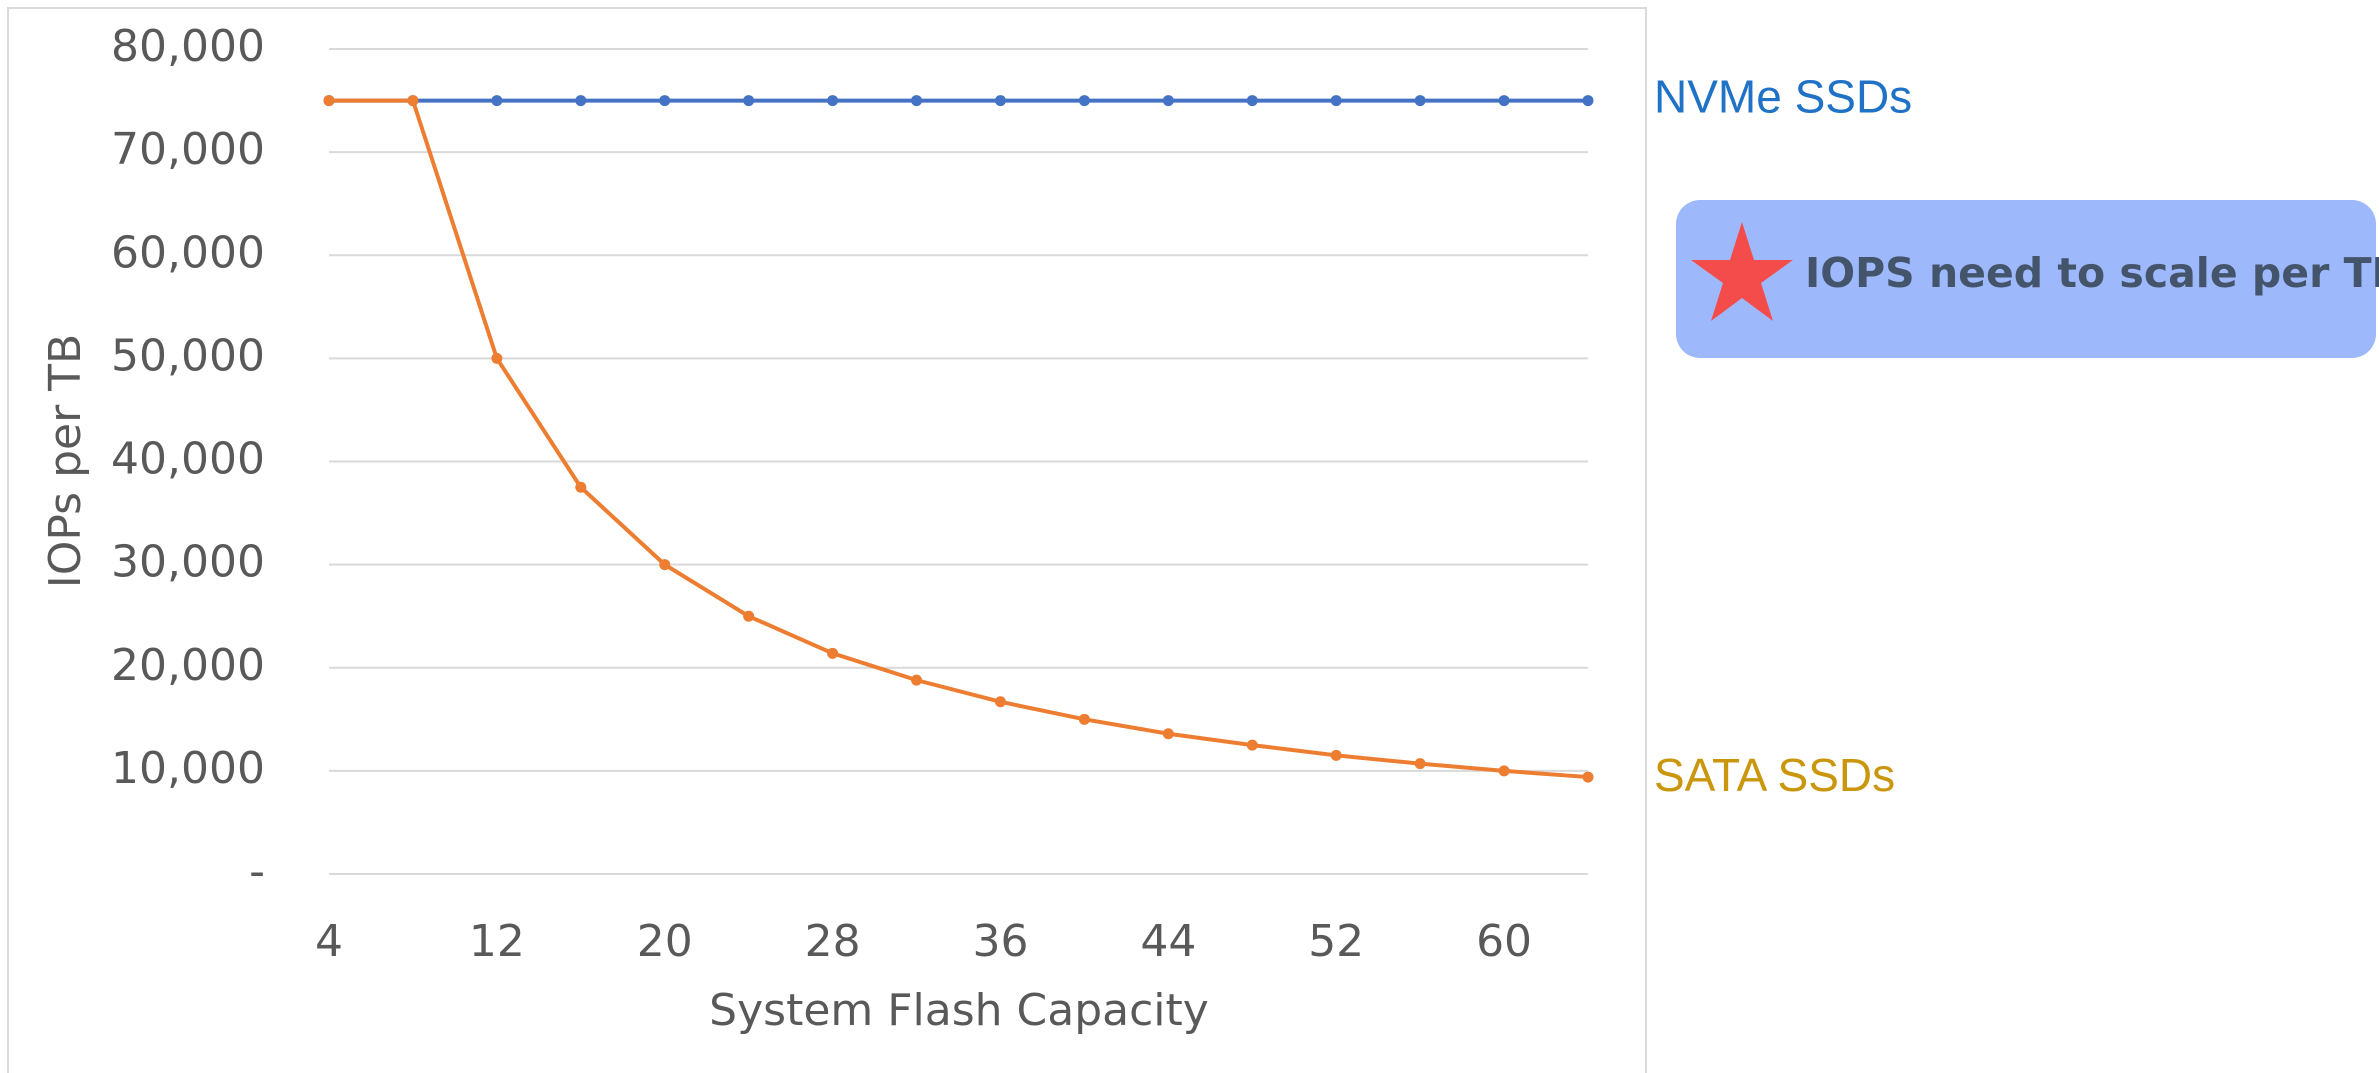  Describe the element at coordinates (257, 871) in the screenshot. I see `y-tick-label: -` at that location.